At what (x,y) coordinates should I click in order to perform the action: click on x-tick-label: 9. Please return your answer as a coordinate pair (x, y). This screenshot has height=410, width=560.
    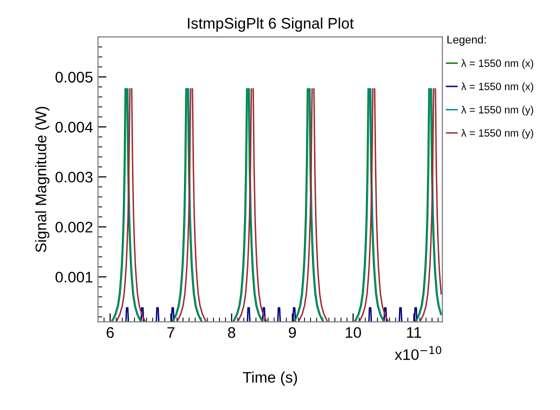
    Looking at the image, I should click on (292, 332).